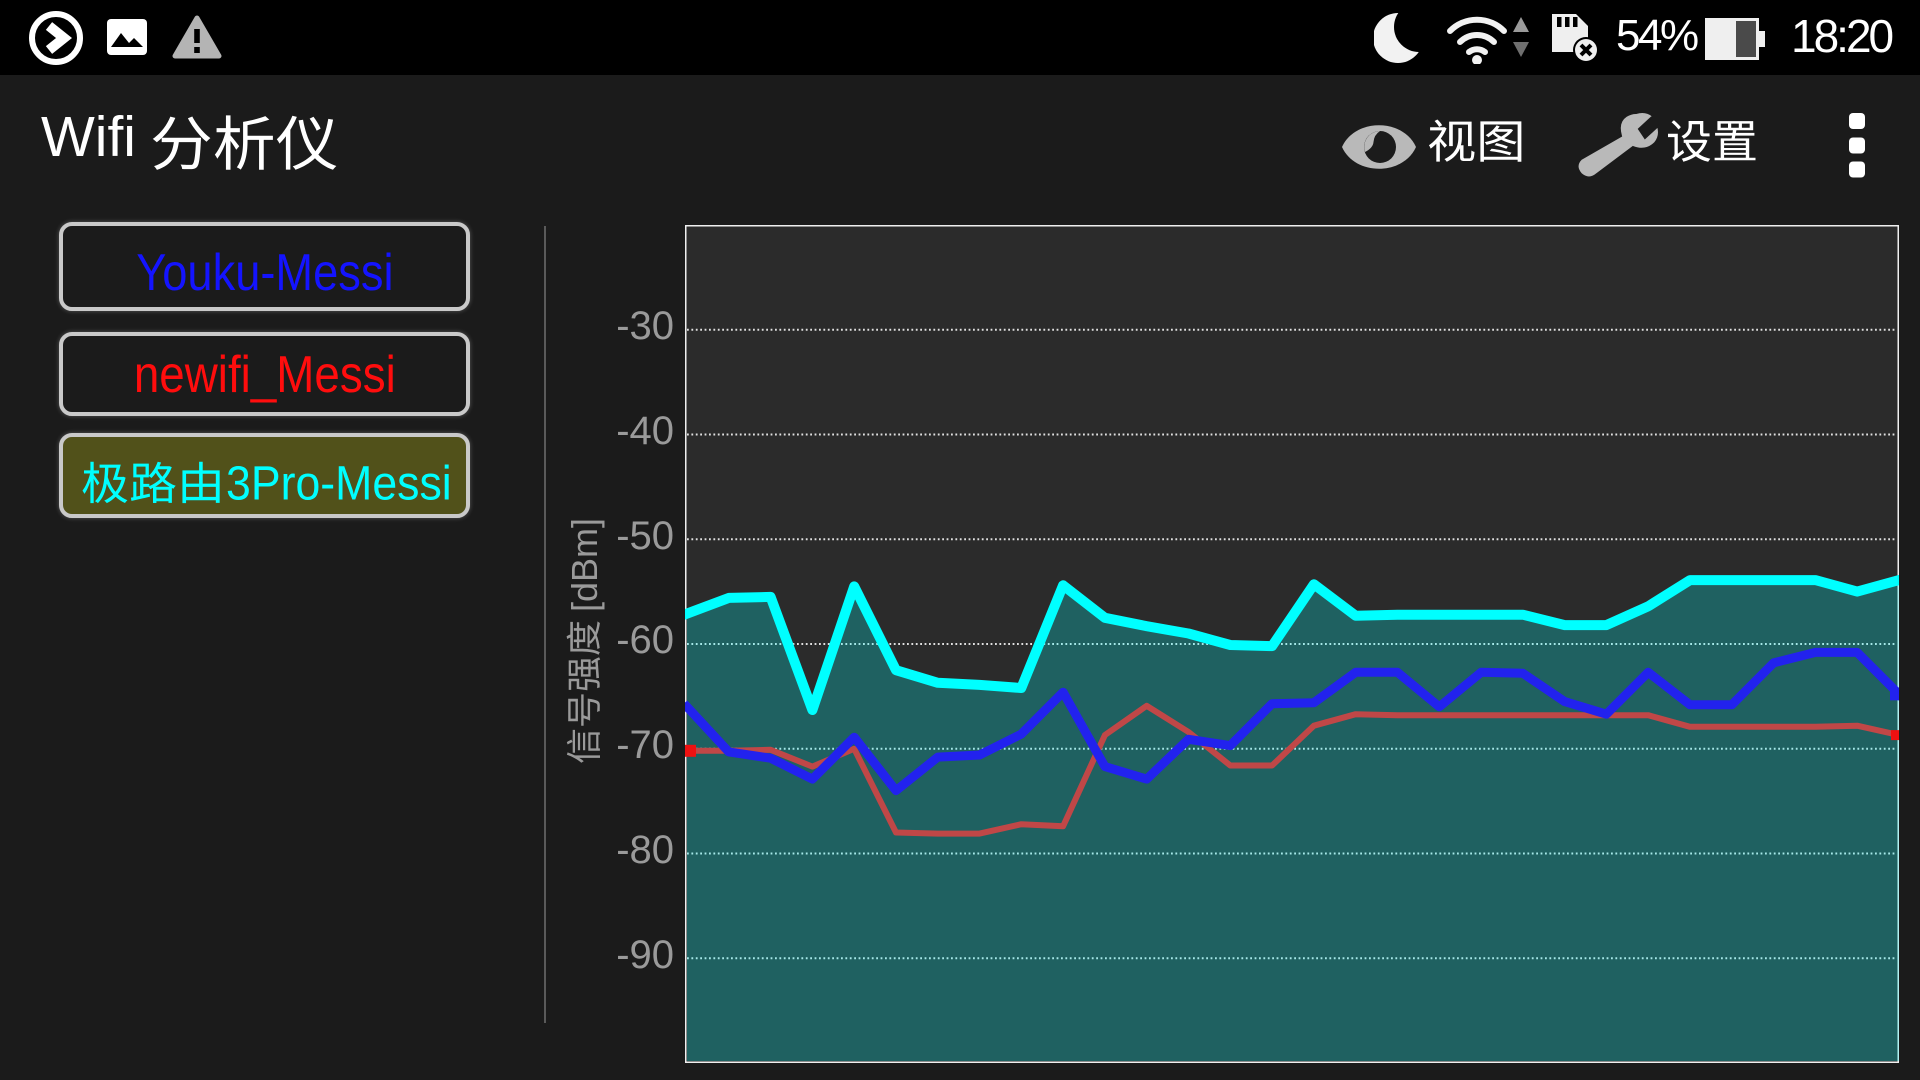 The width and height of the screenshot is (1920, 1080). What do you see at coordinates (339, 483) in the screenshot?
I see `svg-text: 3Pro-Messi` at bounding box center [339, 483].